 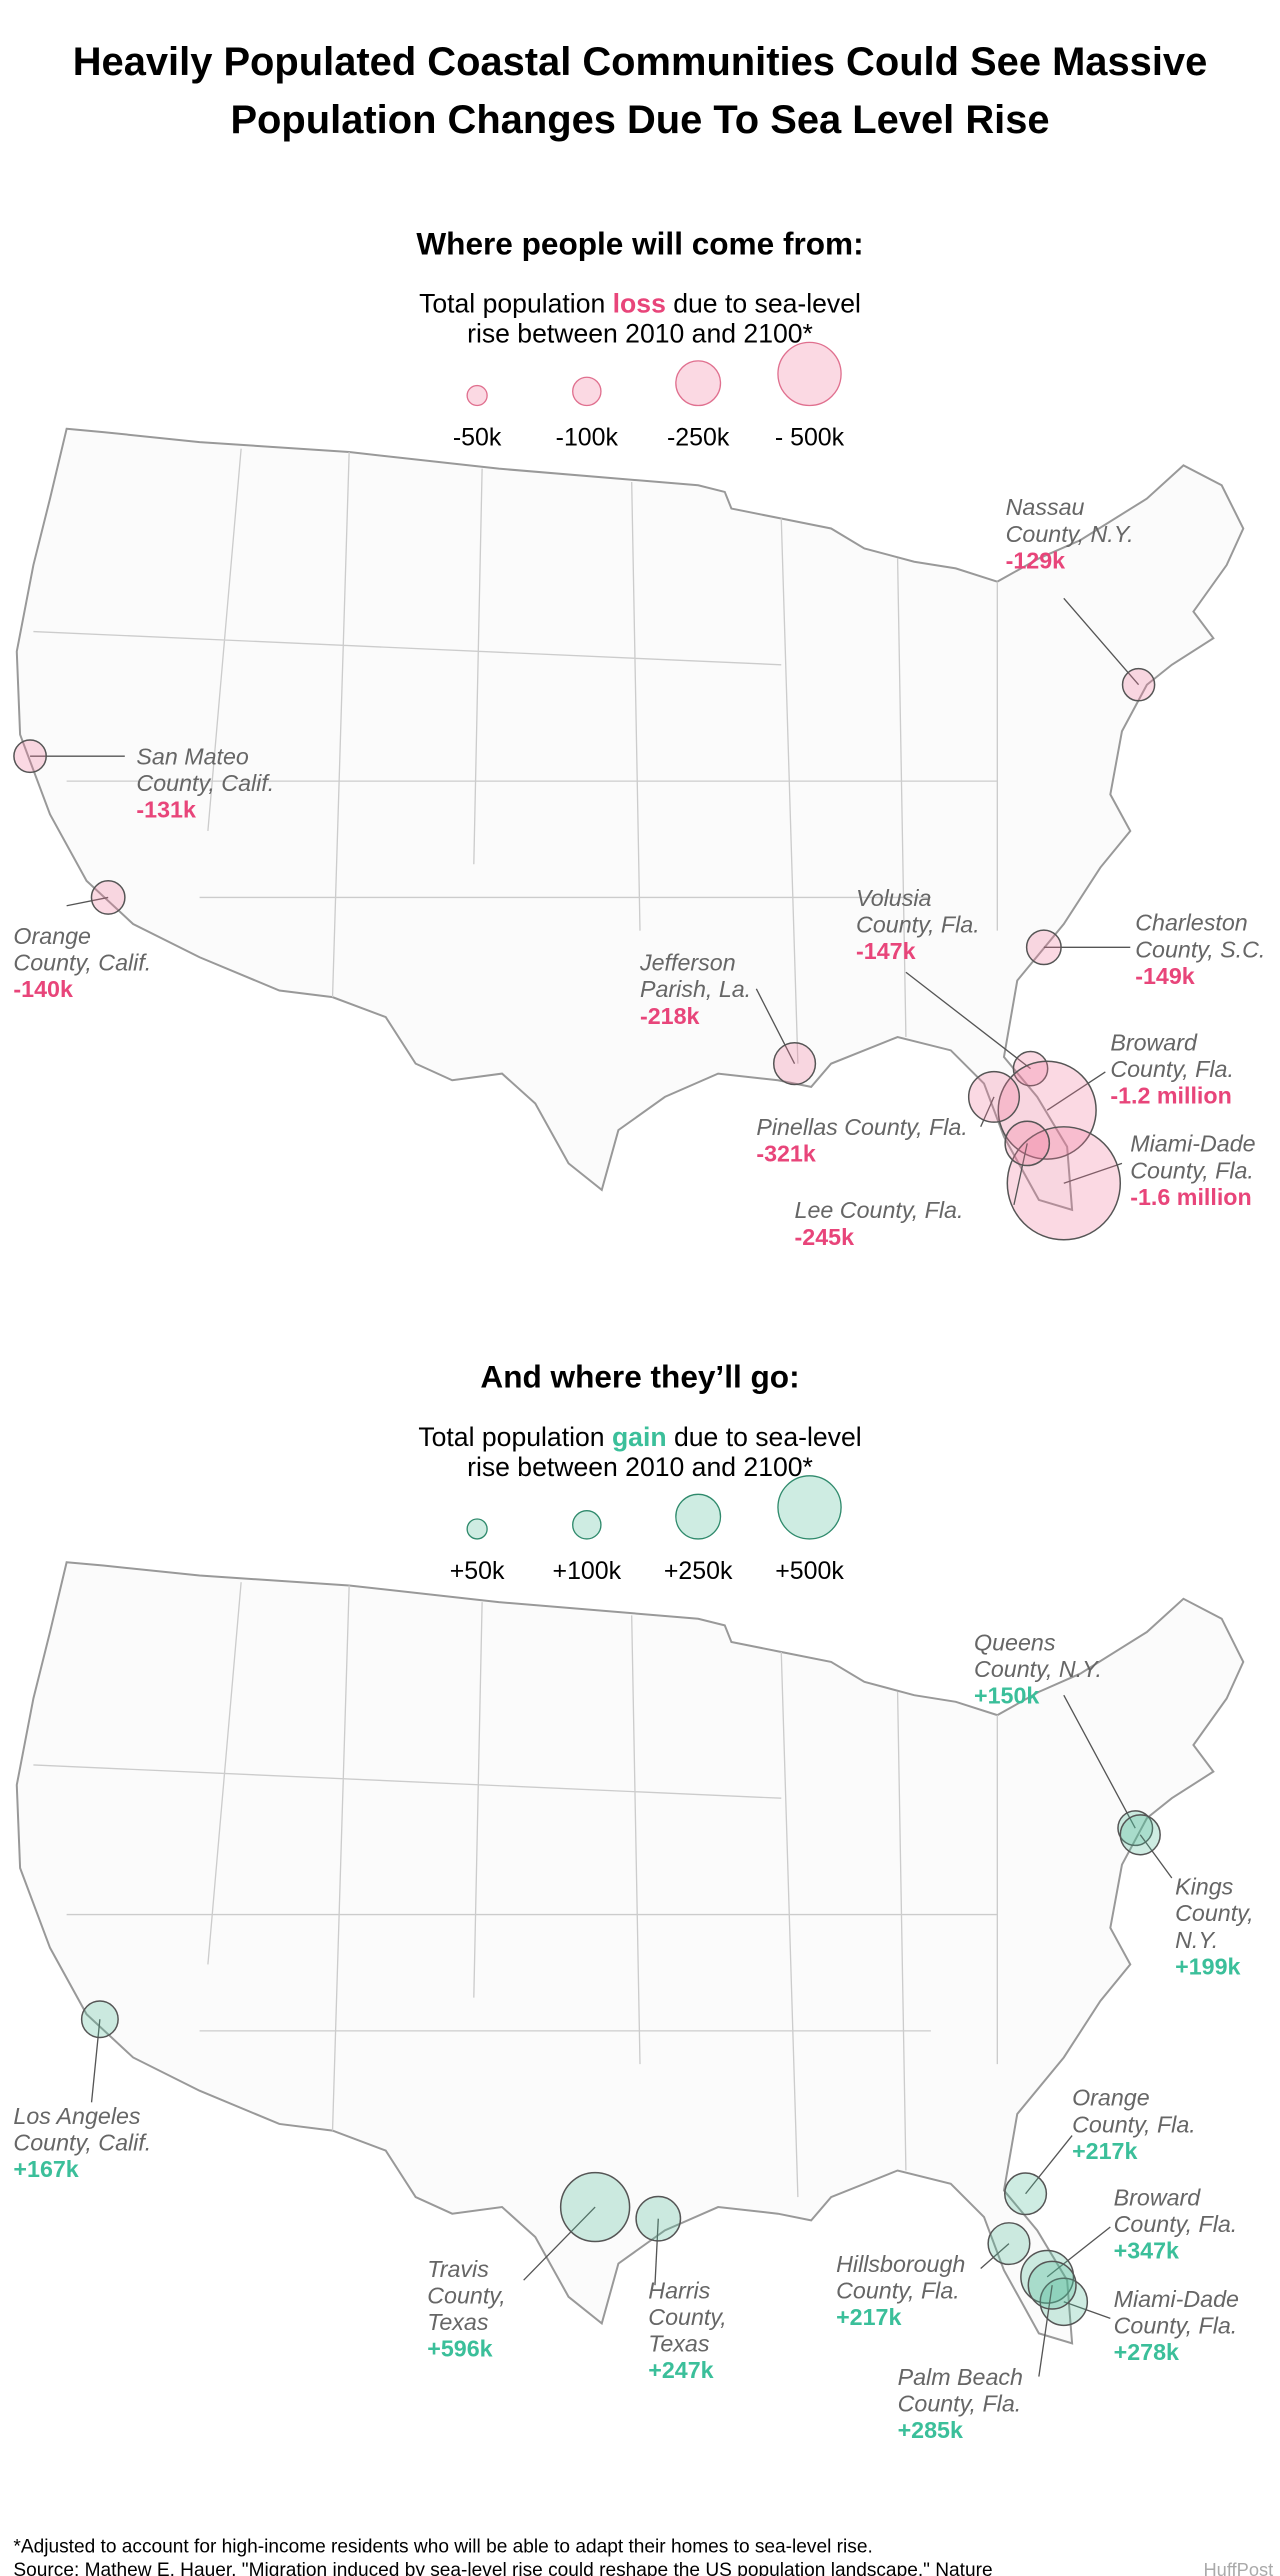 I want to click on legend-label: -100k, so click(x=587, y=437).